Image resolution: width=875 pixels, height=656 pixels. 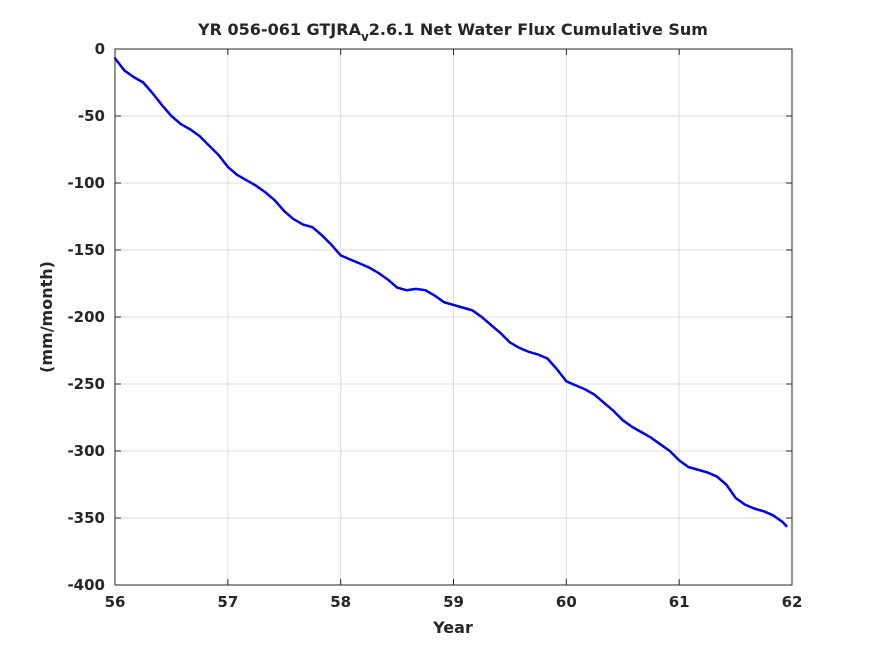 What do you see at coordinates (86, 183) in the screenshot?
I see `y-tick-label: -100` at bounding box center [86, 183].